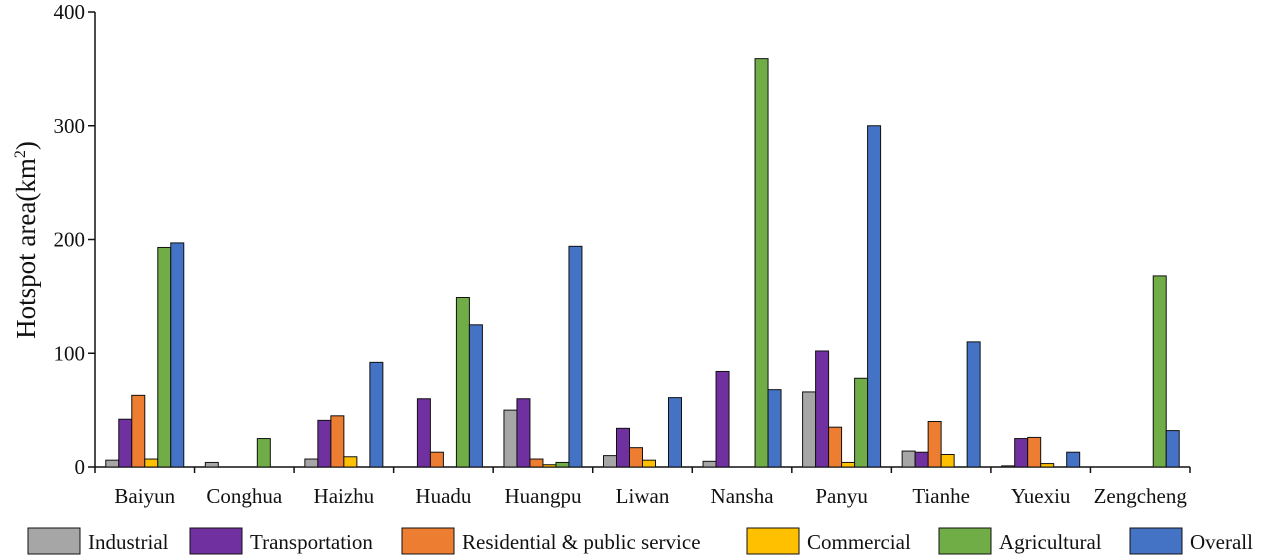 The width and height of the screenshot is (1268, 558). What do you see at coordinates (973, 404) in the screenshot?
I see `bar-overall-tianhe` at bounding box center [973, 404].